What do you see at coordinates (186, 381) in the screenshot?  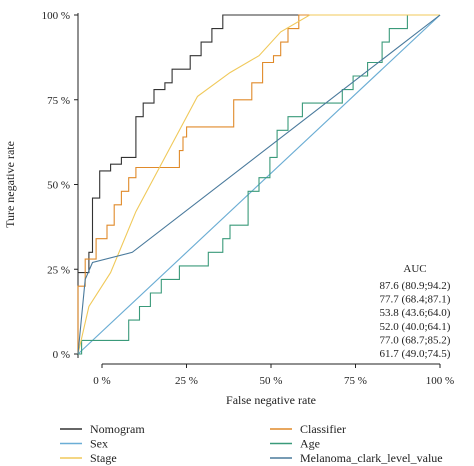 I see `x-tick-label: 25 %` at bounding box center [186, 381].